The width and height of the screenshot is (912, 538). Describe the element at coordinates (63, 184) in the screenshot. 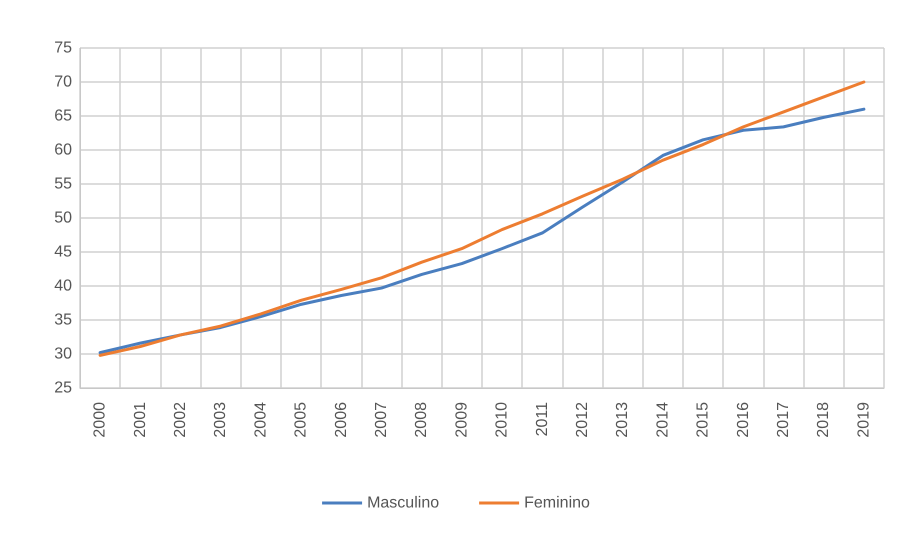

I see `y-tick-label: 55` at that location.